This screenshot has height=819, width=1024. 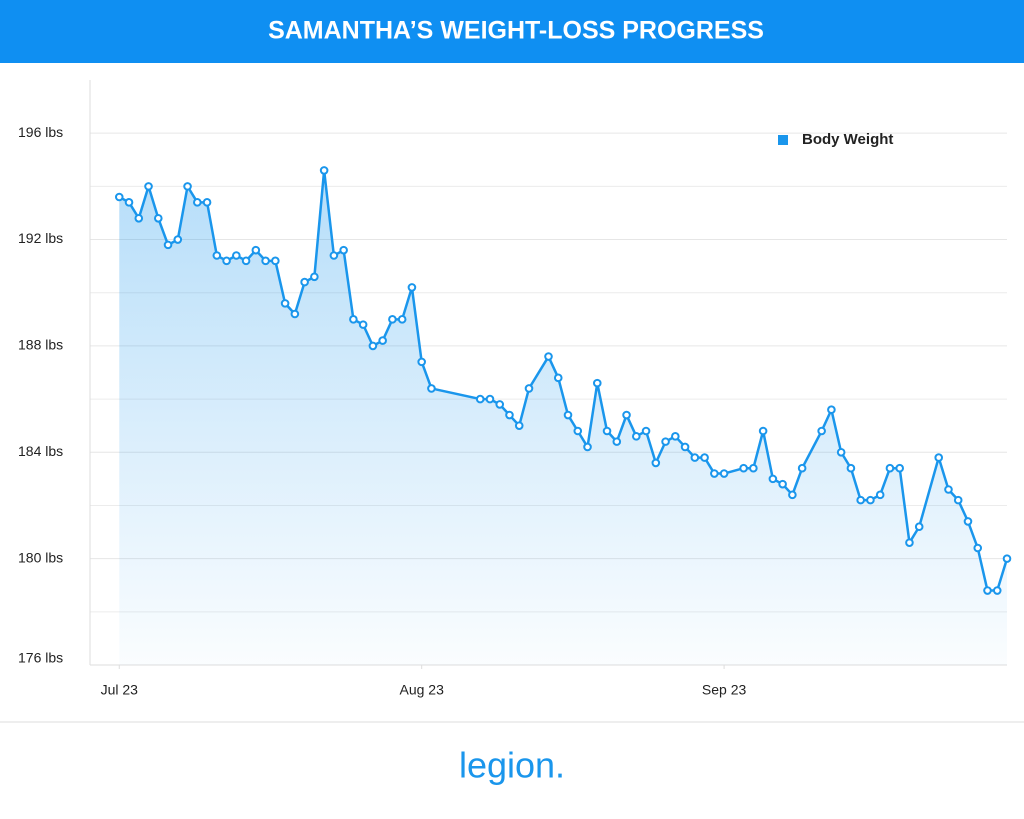 I want to click on y-tick-label: 184 lbs, so click(x=40, y=451).